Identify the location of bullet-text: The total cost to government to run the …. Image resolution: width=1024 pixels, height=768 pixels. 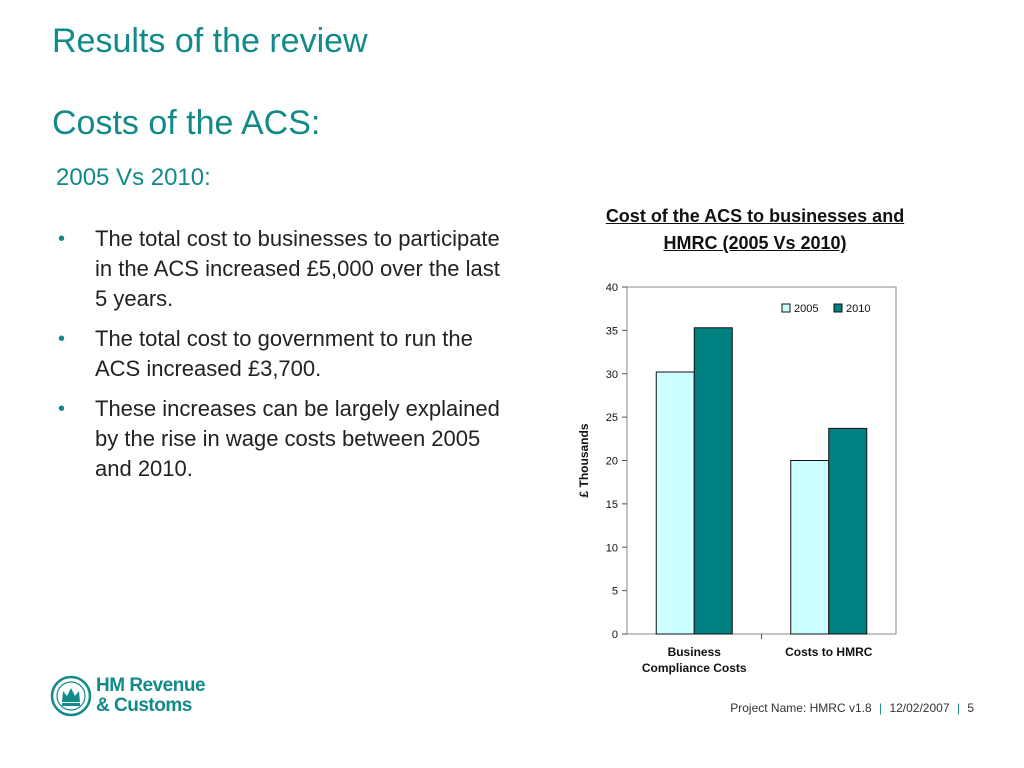
(284, 353).